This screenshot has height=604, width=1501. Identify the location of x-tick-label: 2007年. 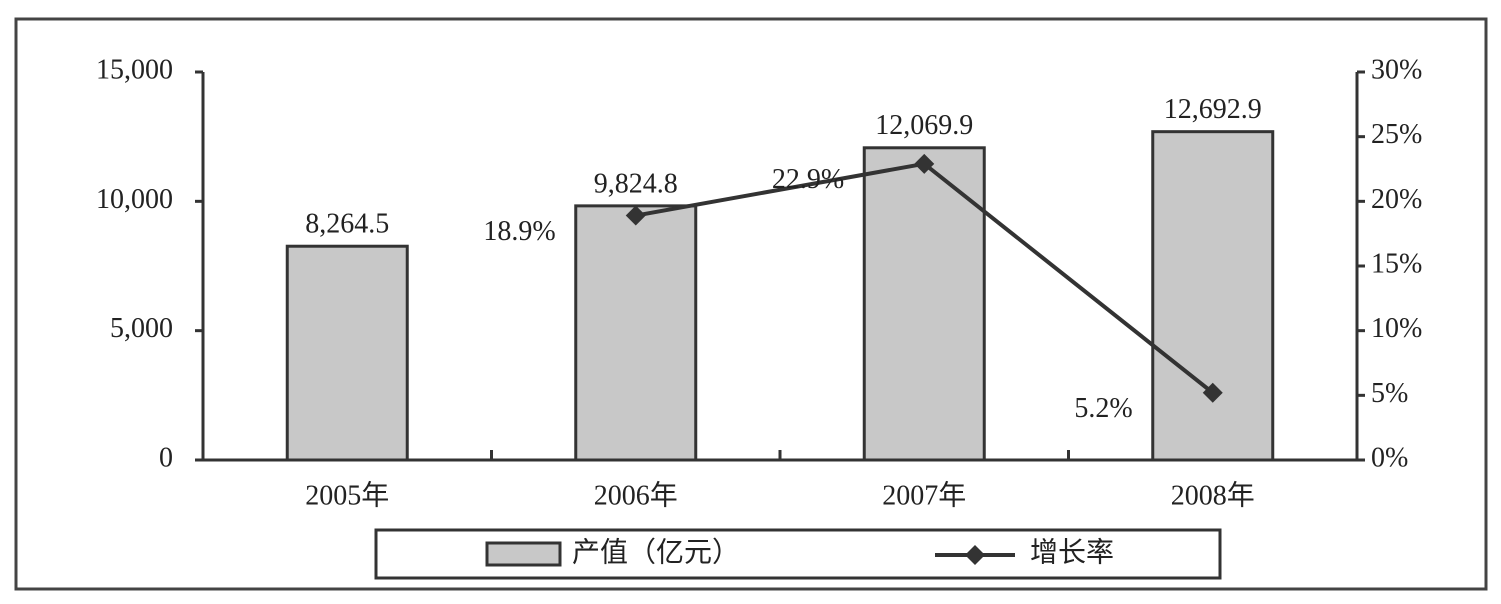
(924, 495).